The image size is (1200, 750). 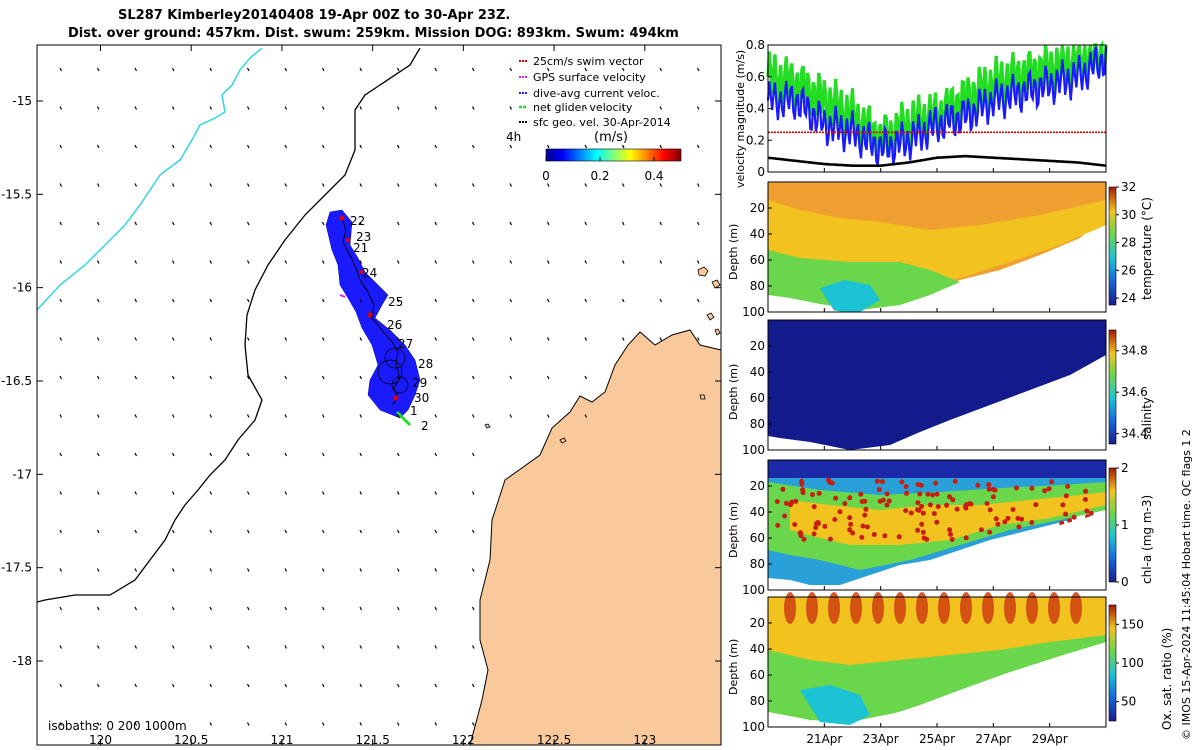 I want to click on map-xtick-label: 120.5, so click(x=191, y=740).